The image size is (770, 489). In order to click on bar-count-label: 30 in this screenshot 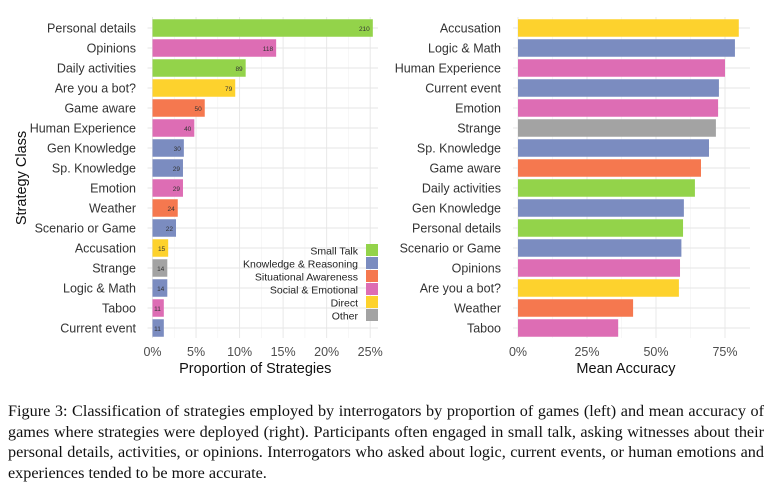, I will do `click(178, 149)`.